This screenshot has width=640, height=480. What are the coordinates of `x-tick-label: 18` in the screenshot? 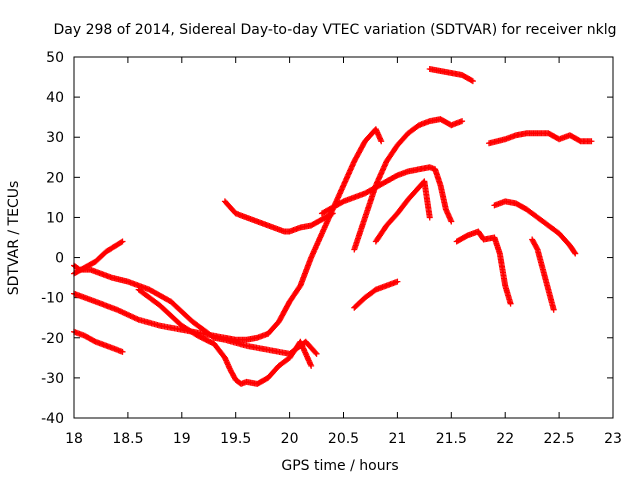 It's located at (74, 439).